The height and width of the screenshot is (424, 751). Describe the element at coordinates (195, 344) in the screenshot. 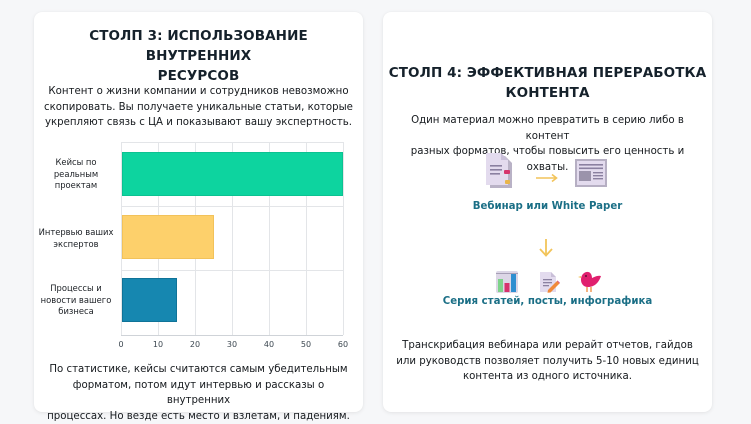

I see `x-tick-label: 20` at that location.